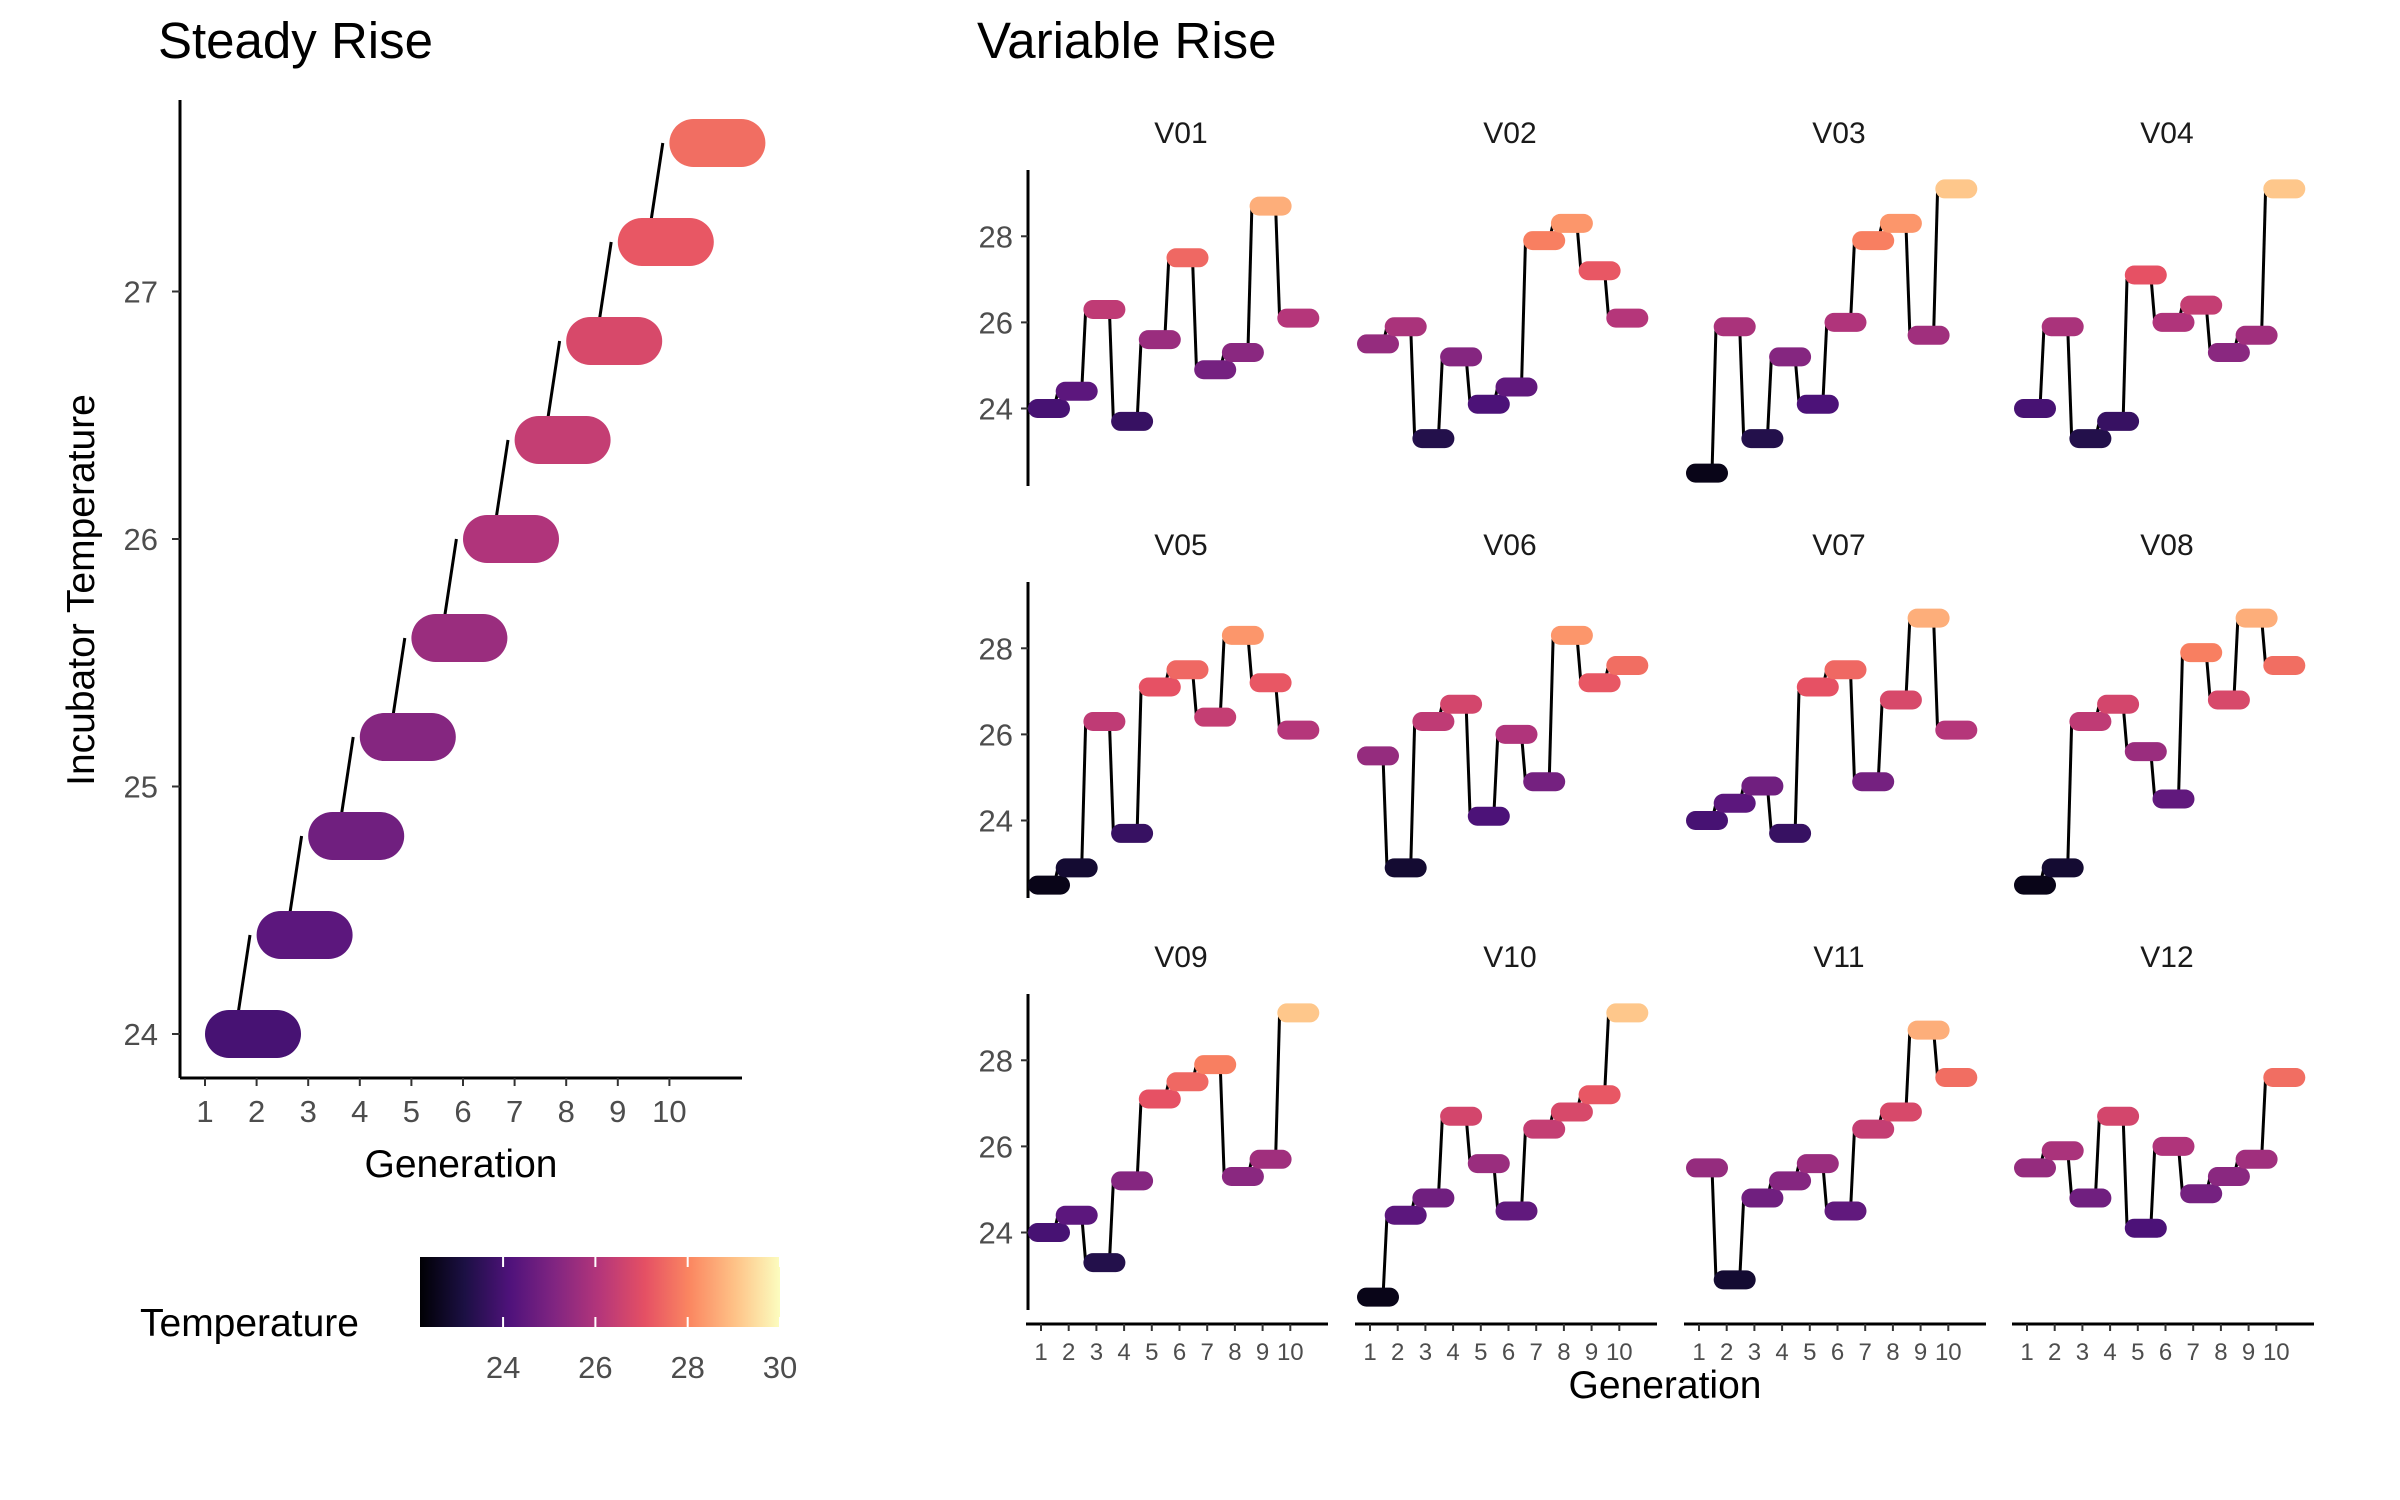 The width and height of the screenshot is (2400, 1500). What do you see at coordinates (2166, 545) in the screenshot?
I see `facet-strip-label: V08` at bounding box center [2166, 545].